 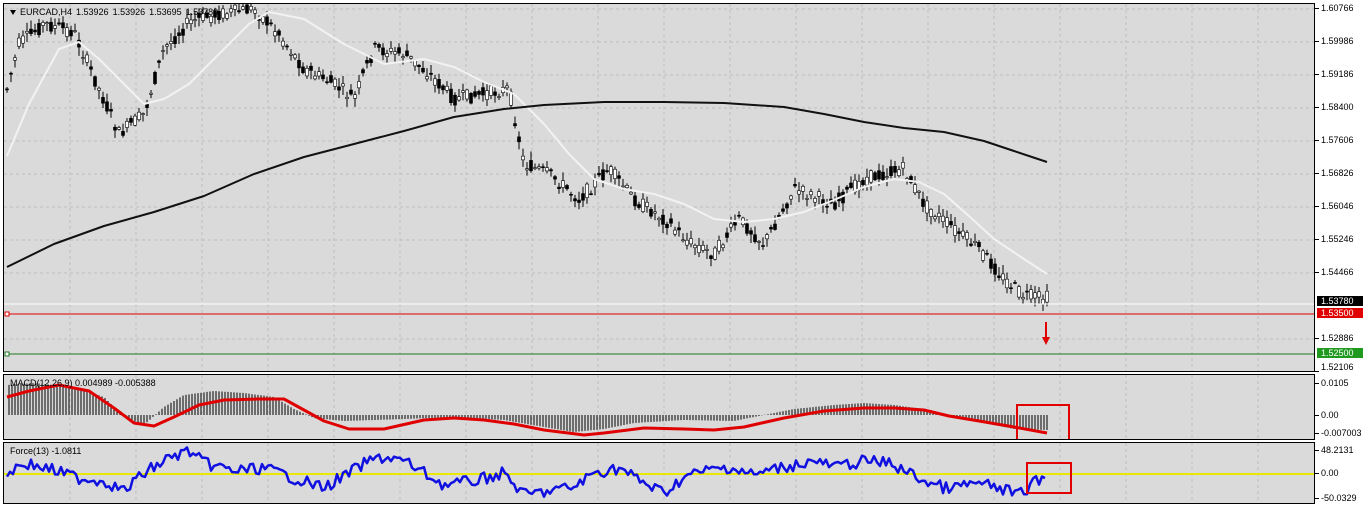 I want to click on price-chart-header: EURCAD,H4 1.53926 1.53926 1.53695 1.53780, so click(x=116, y=12).